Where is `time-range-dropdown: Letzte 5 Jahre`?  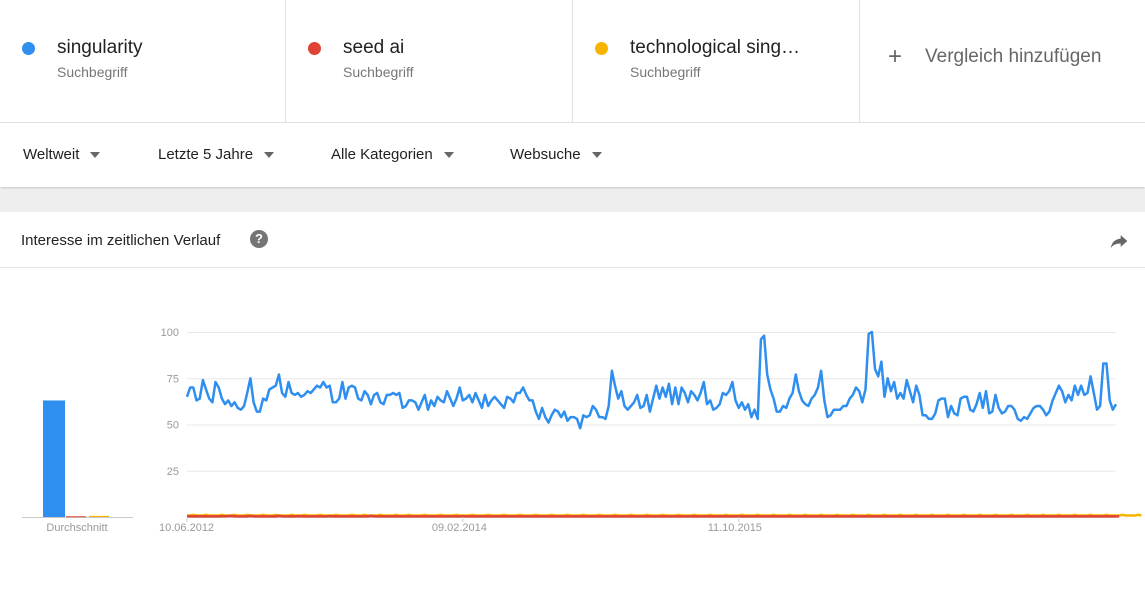
time-range-dropdown: Letzte 5 Jahre is located at coordinates (216, 154).